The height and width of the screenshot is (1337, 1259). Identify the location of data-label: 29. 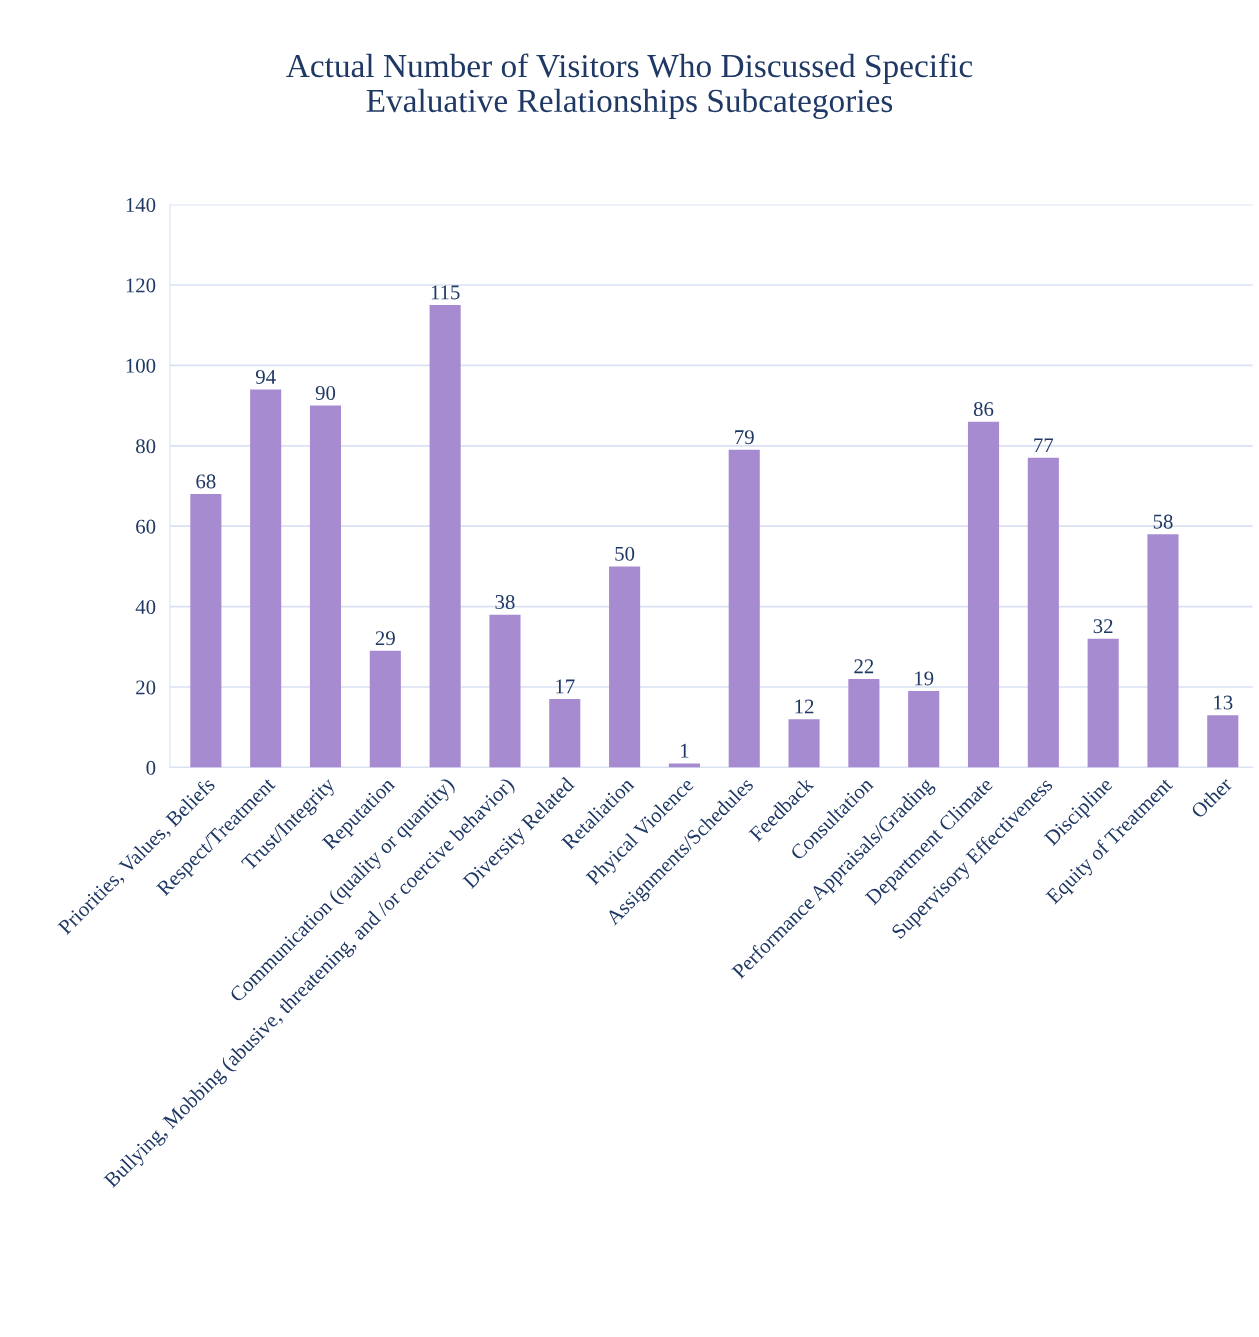
(385, 638).